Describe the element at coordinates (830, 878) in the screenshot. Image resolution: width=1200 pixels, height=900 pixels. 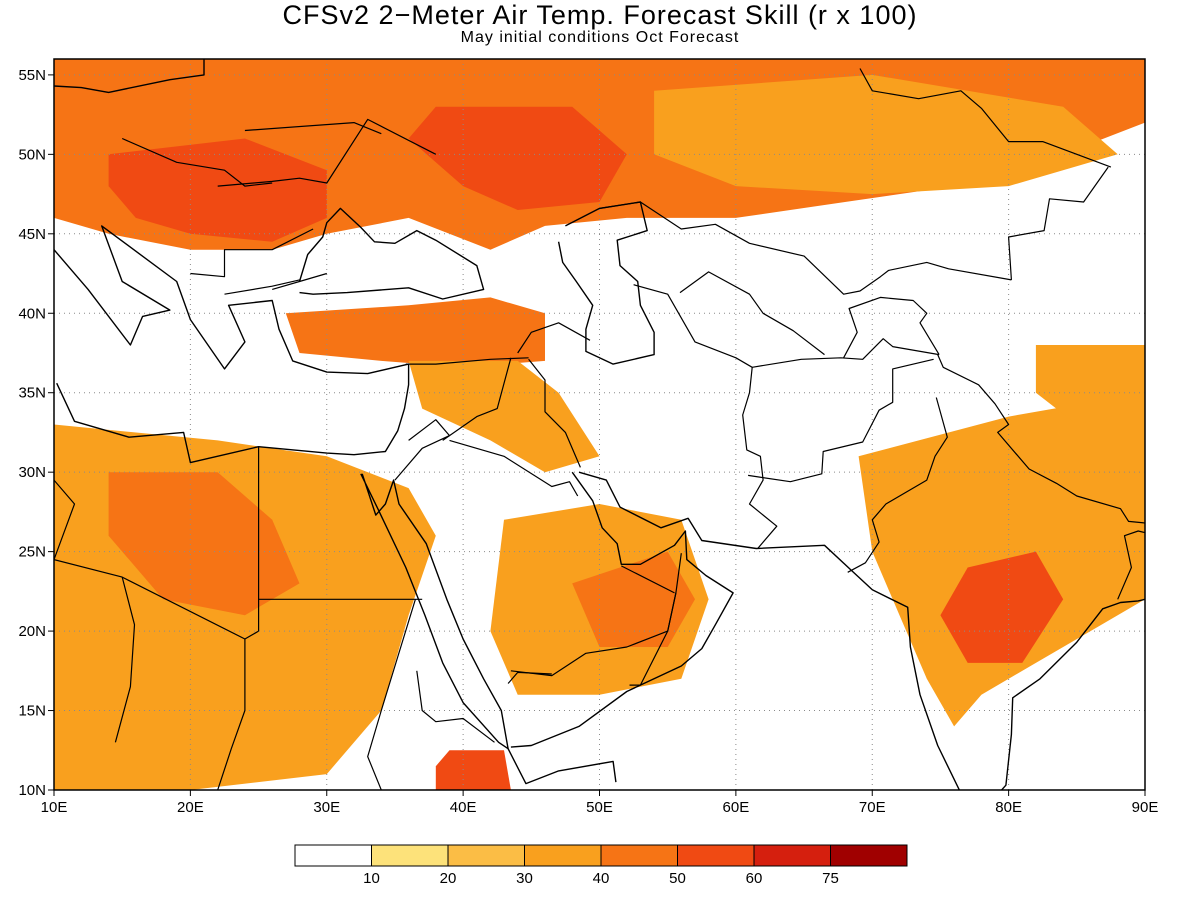
I see `legend-label: 75` at that location.